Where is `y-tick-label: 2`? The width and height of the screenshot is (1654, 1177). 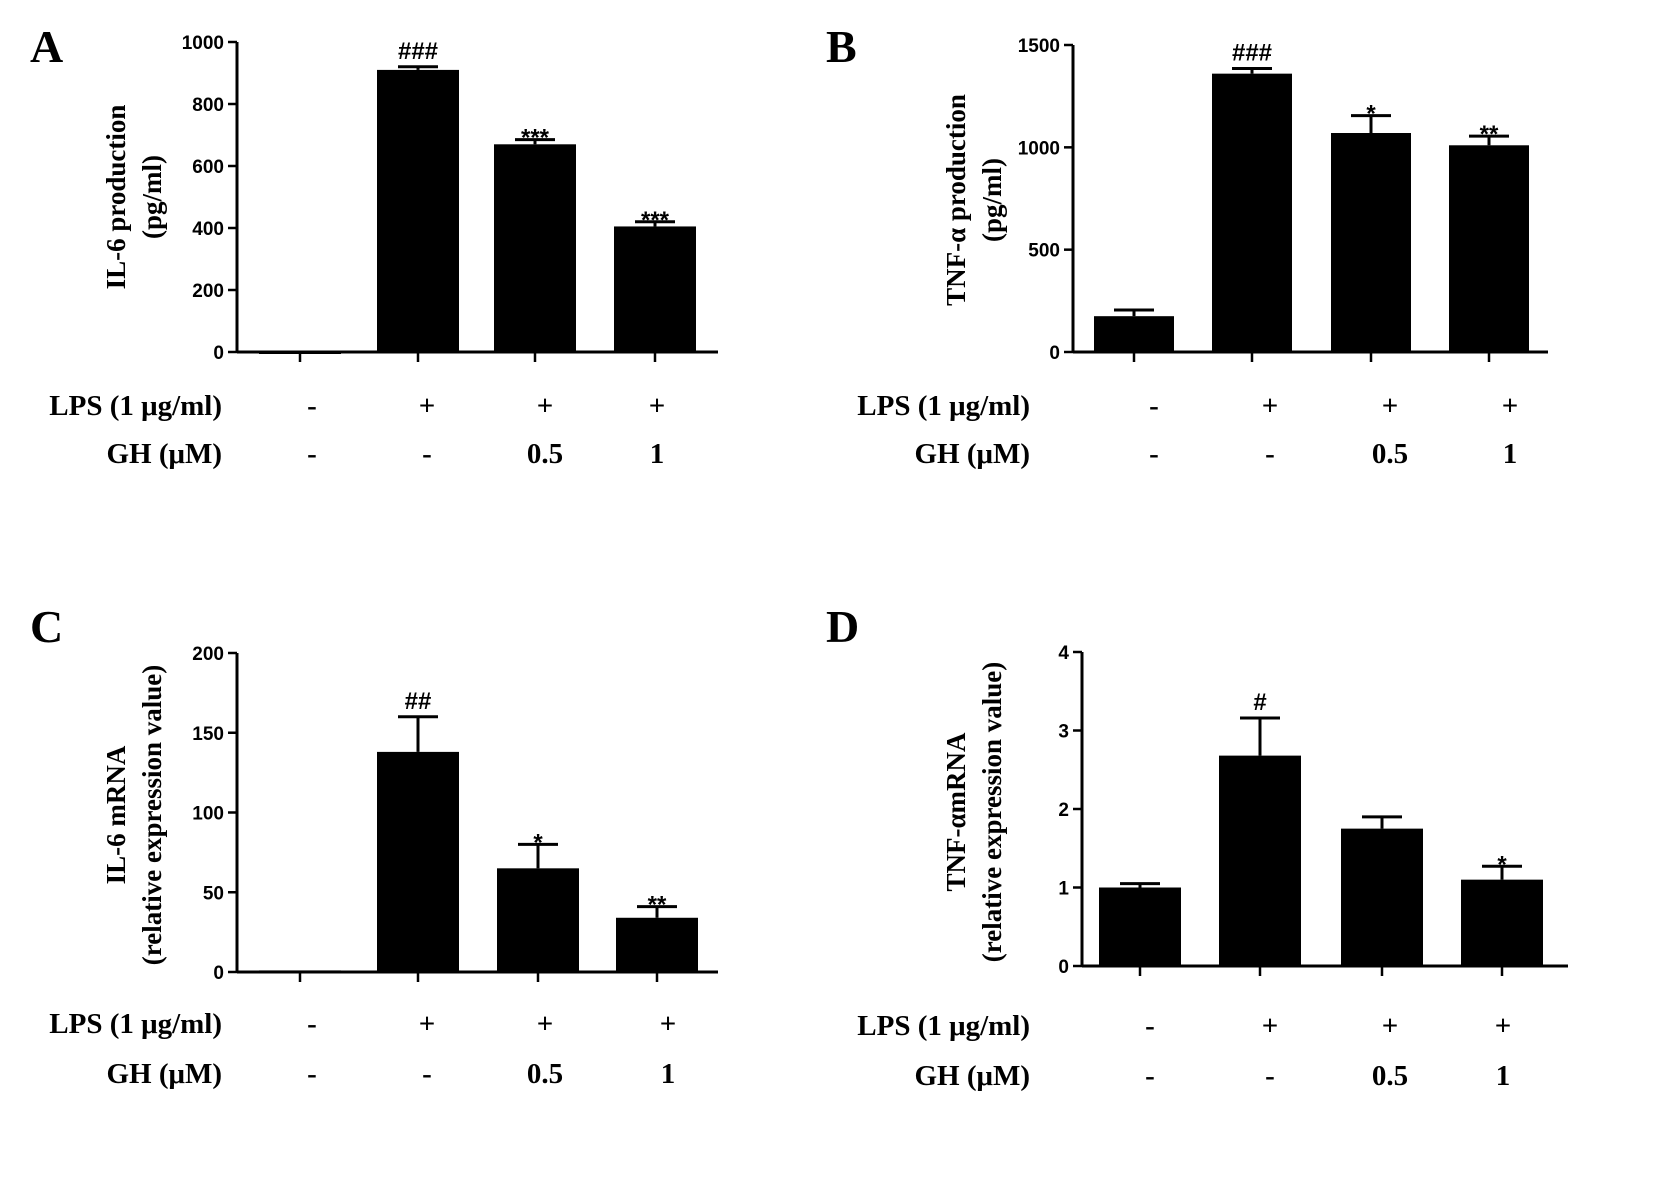
y-tick-label: 2 is located at coordinates (1063, 810).